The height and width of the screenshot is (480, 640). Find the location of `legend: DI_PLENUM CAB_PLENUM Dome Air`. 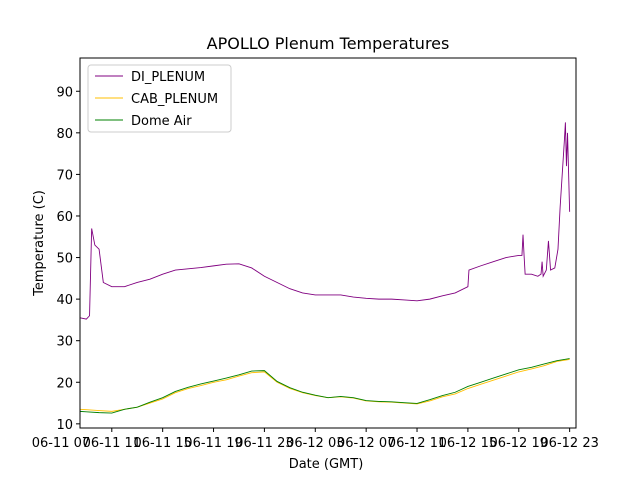

legend: DI_PLENUM CAB_PLENUM Dome Air is located at coordinates (159, 98).